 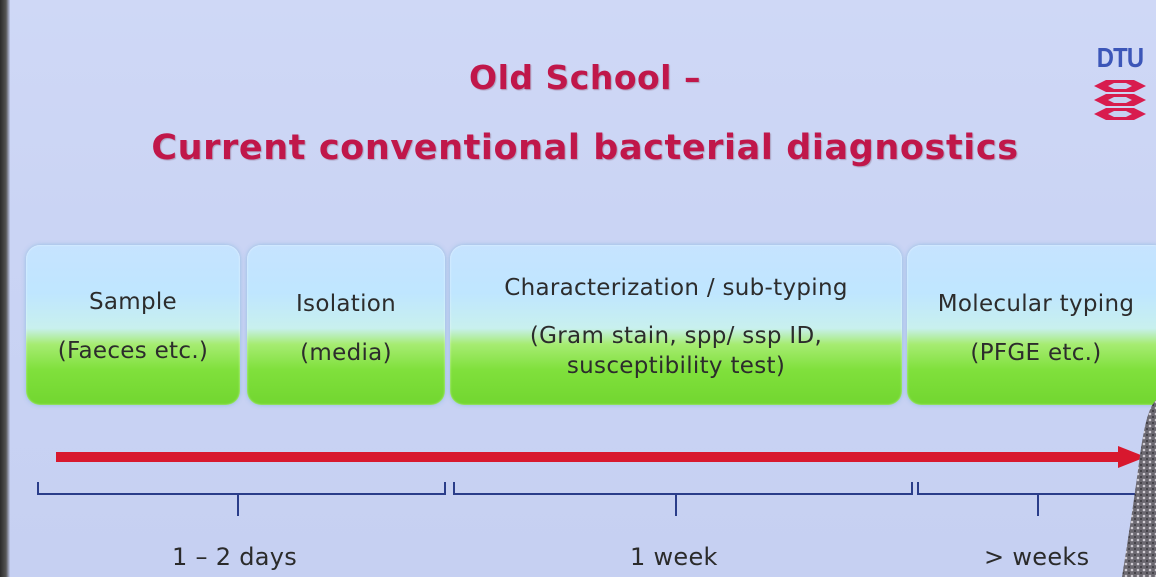 What do you see at coordinates (676, 336) in the screenshot?
I see `step-characterization-detail-line1: (Gram stain, spp/ ssp ID,` at bounding box center [676, 336].